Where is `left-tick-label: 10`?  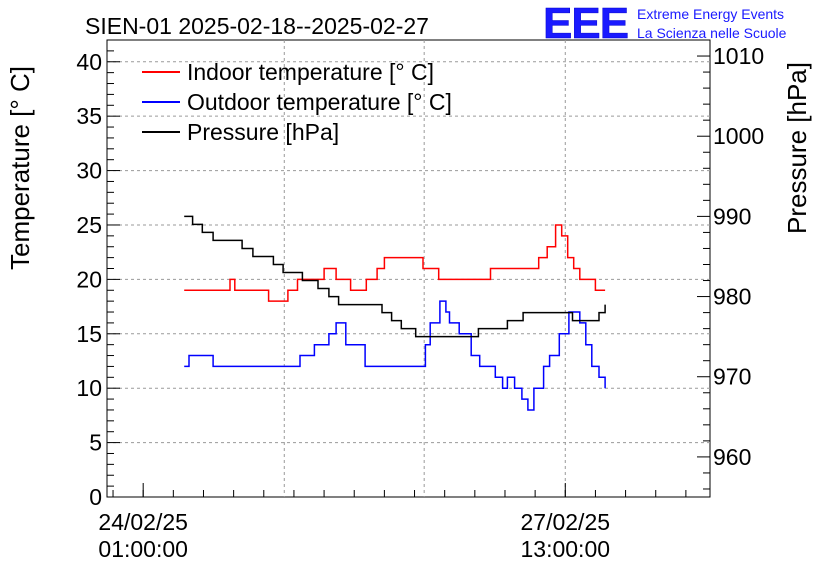 left-tick-label: 10 is located at coordinates (89, 388).